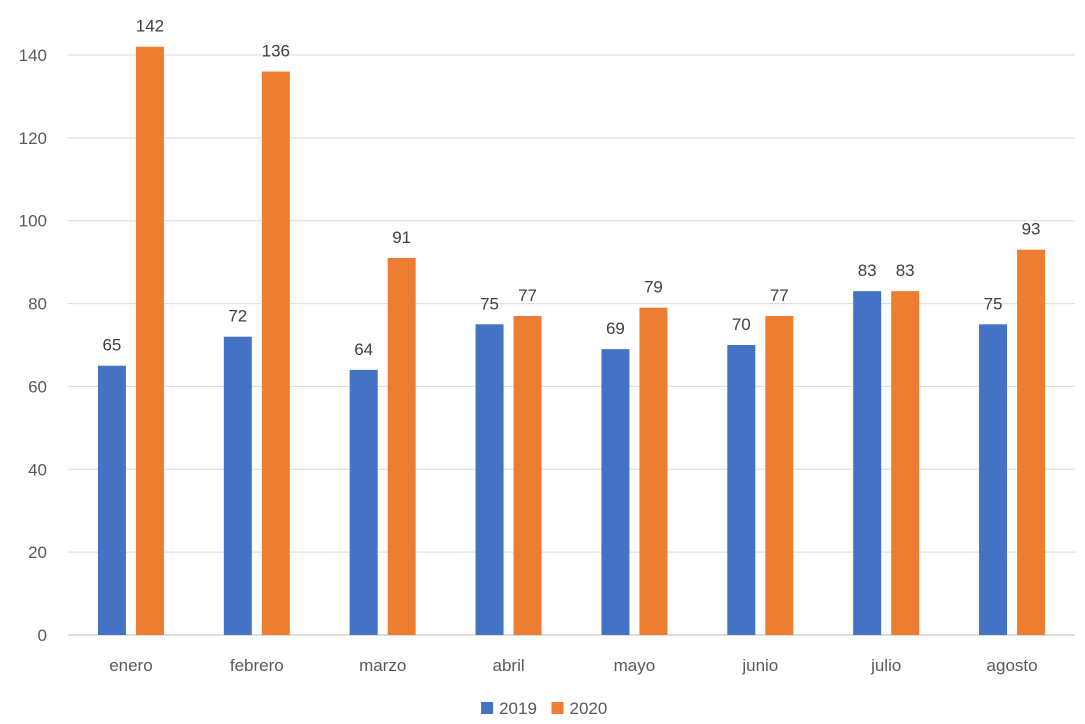 This screenshot has height=724, width=1085. I want to click on bar-2020-febrero, so click(275, 353).